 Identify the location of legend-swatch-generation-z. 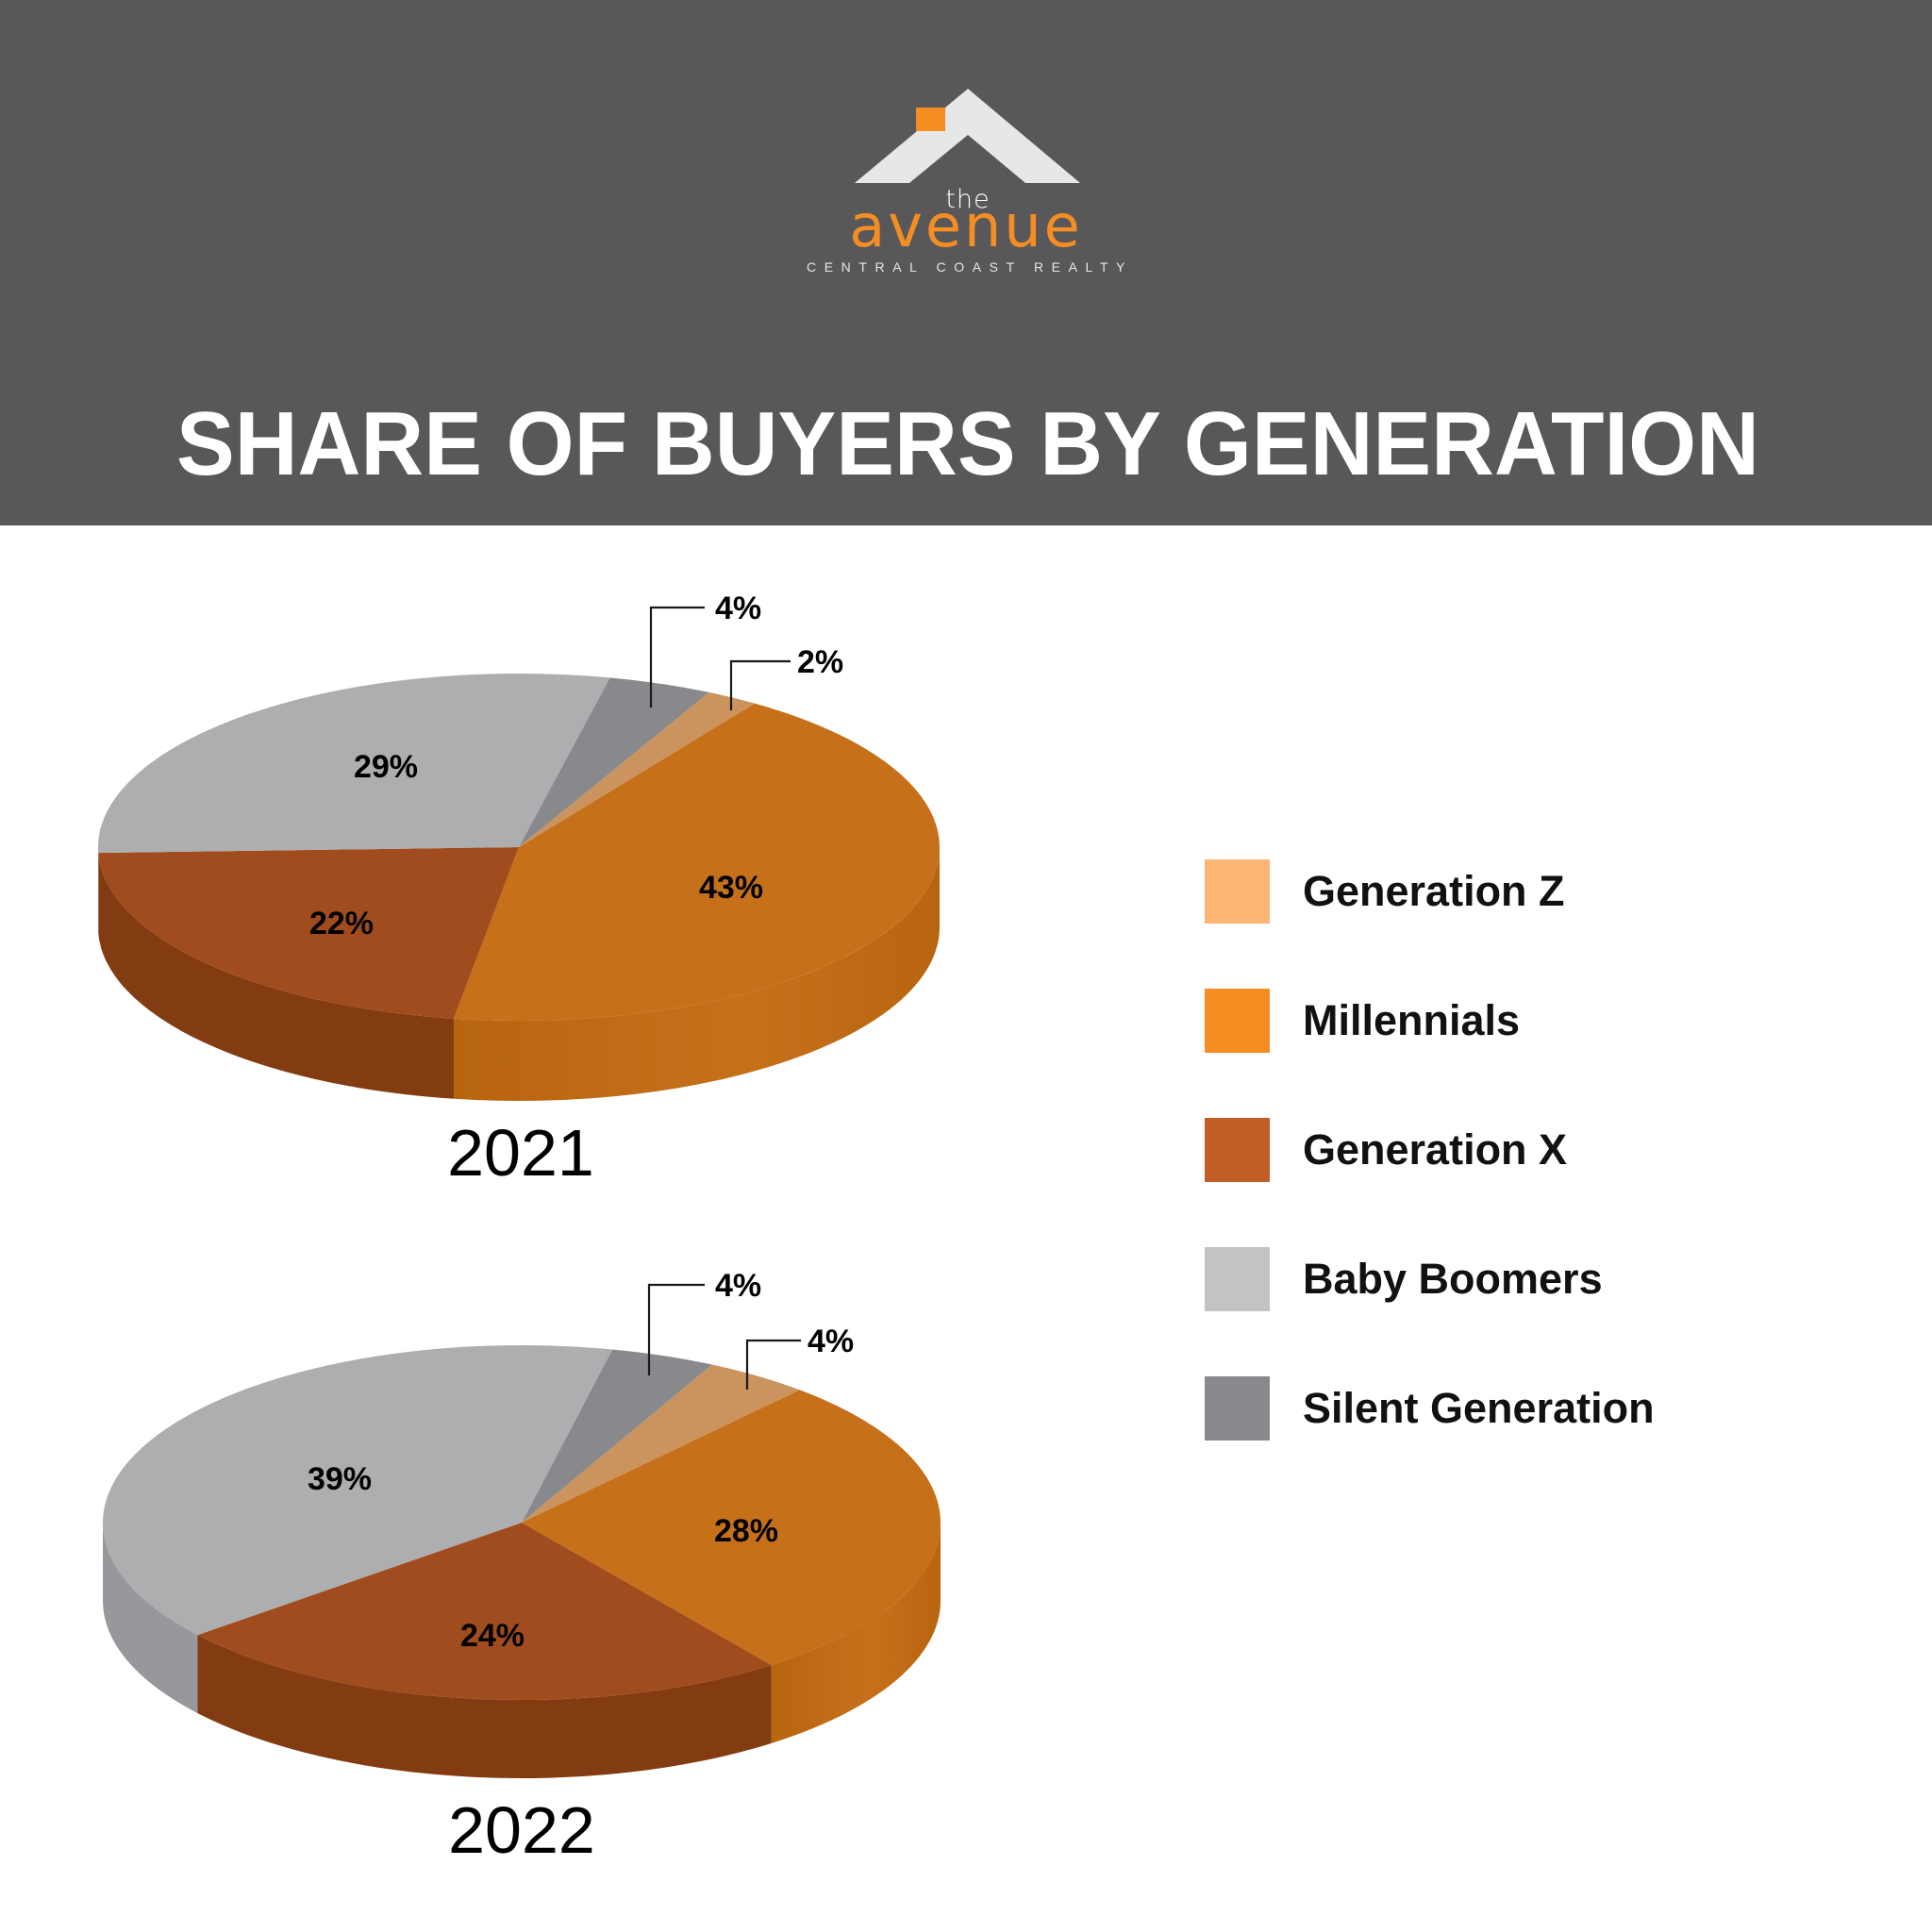
(1238, 892).